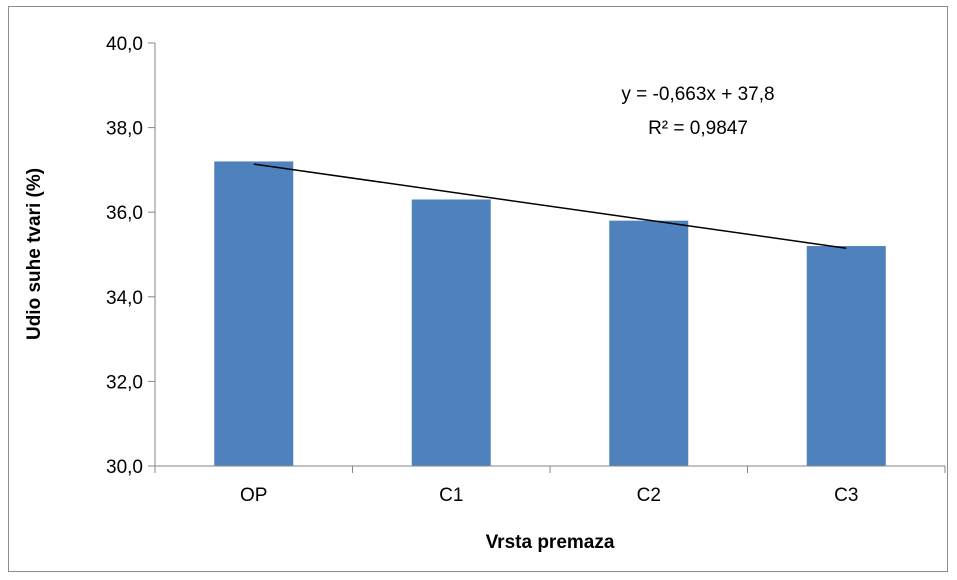 The image size is (957, 580). Describe the element at coordinates (124, 129) in the screenshot. I see `y-tick-label: 38,0` at that location.